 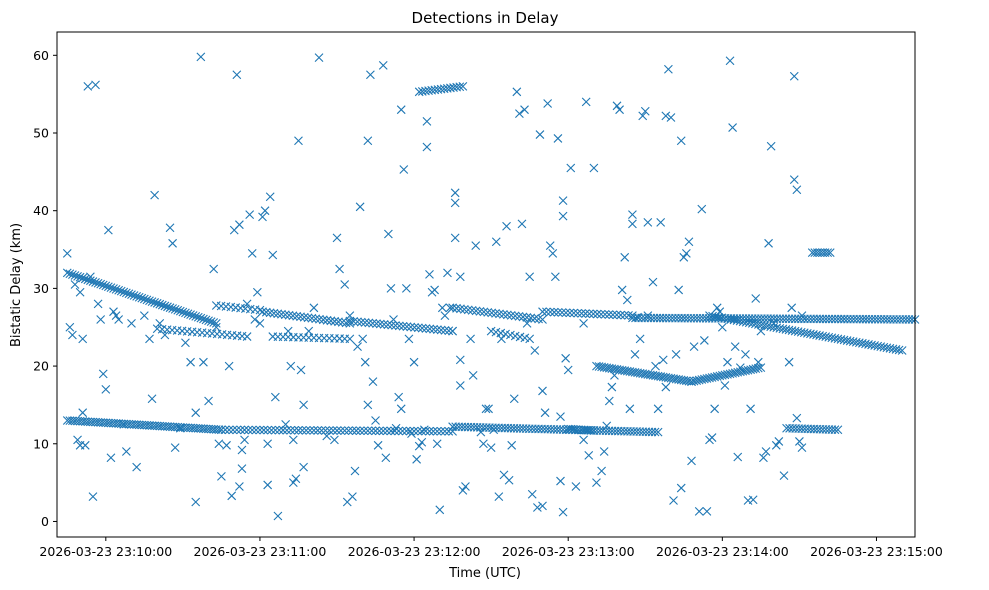 What do you see at coordinates (105, 551) in the screenshot?
I see `x-tick-label: 2026-03-23 23:10:00` at bounding box center [105, 551].